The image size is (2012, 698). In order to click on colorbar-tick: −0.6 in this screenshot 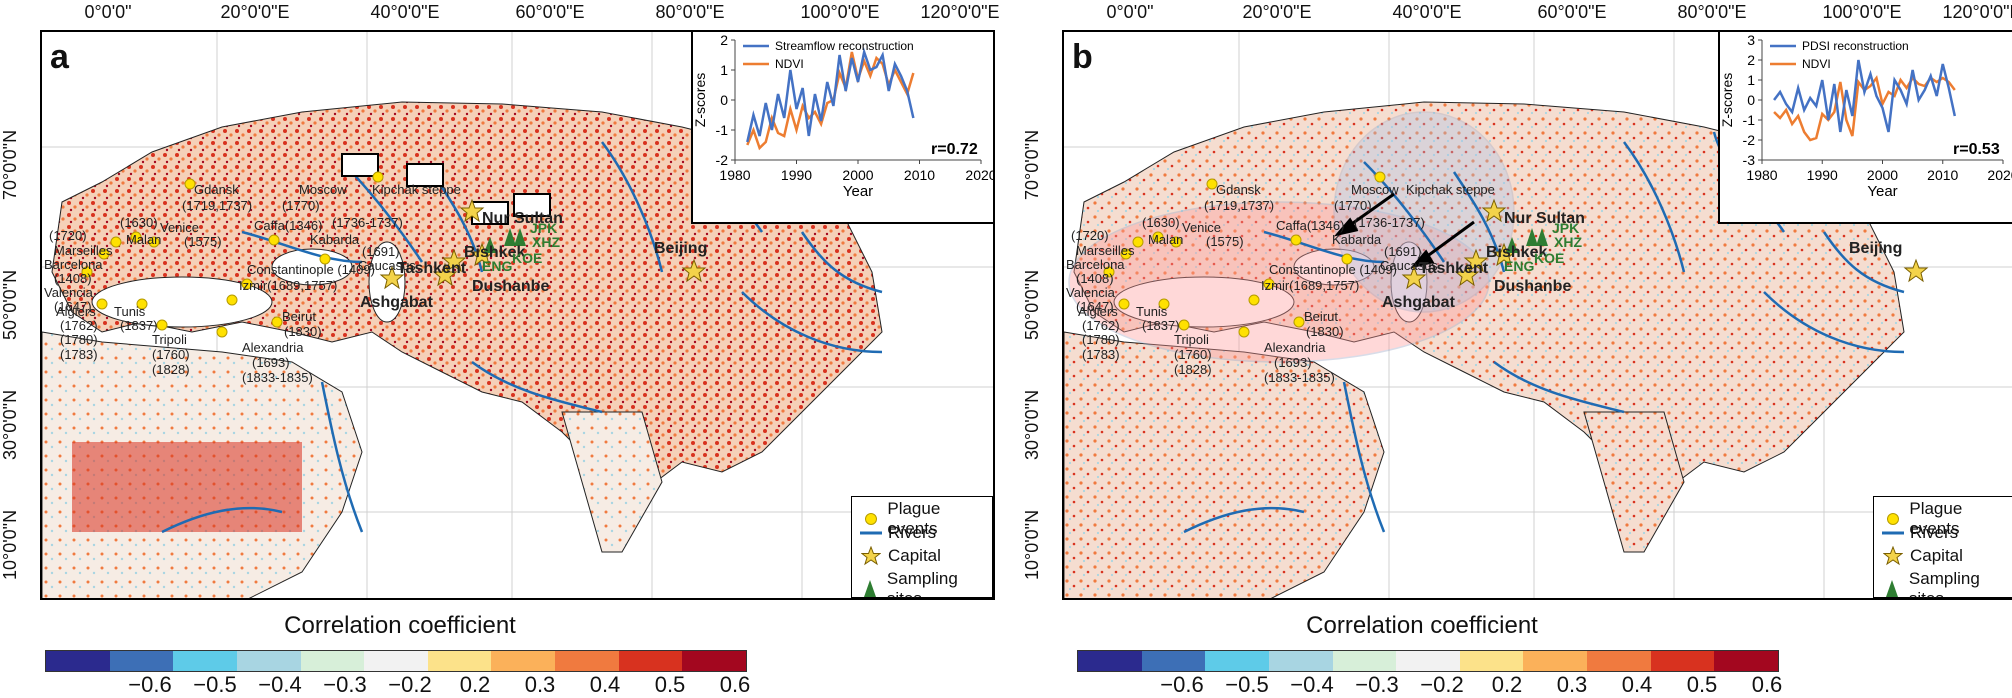, I will do `click(1182, 684)`.